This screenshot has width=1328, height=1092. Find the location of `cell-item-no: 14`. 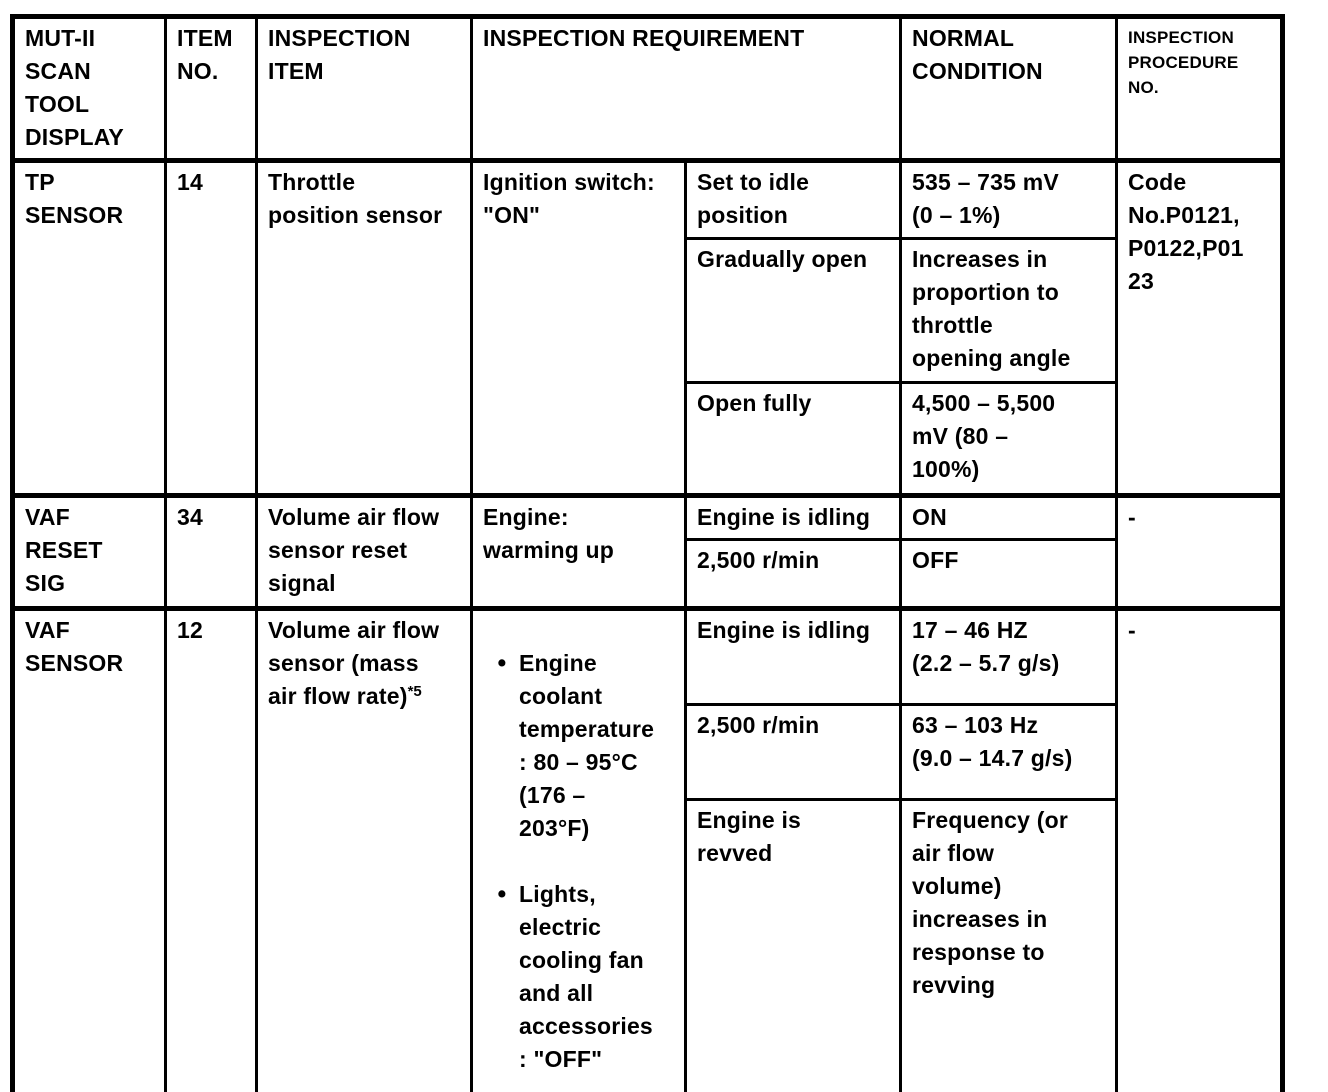

cell-item-no: 14 is located at coordinates (211, 328).